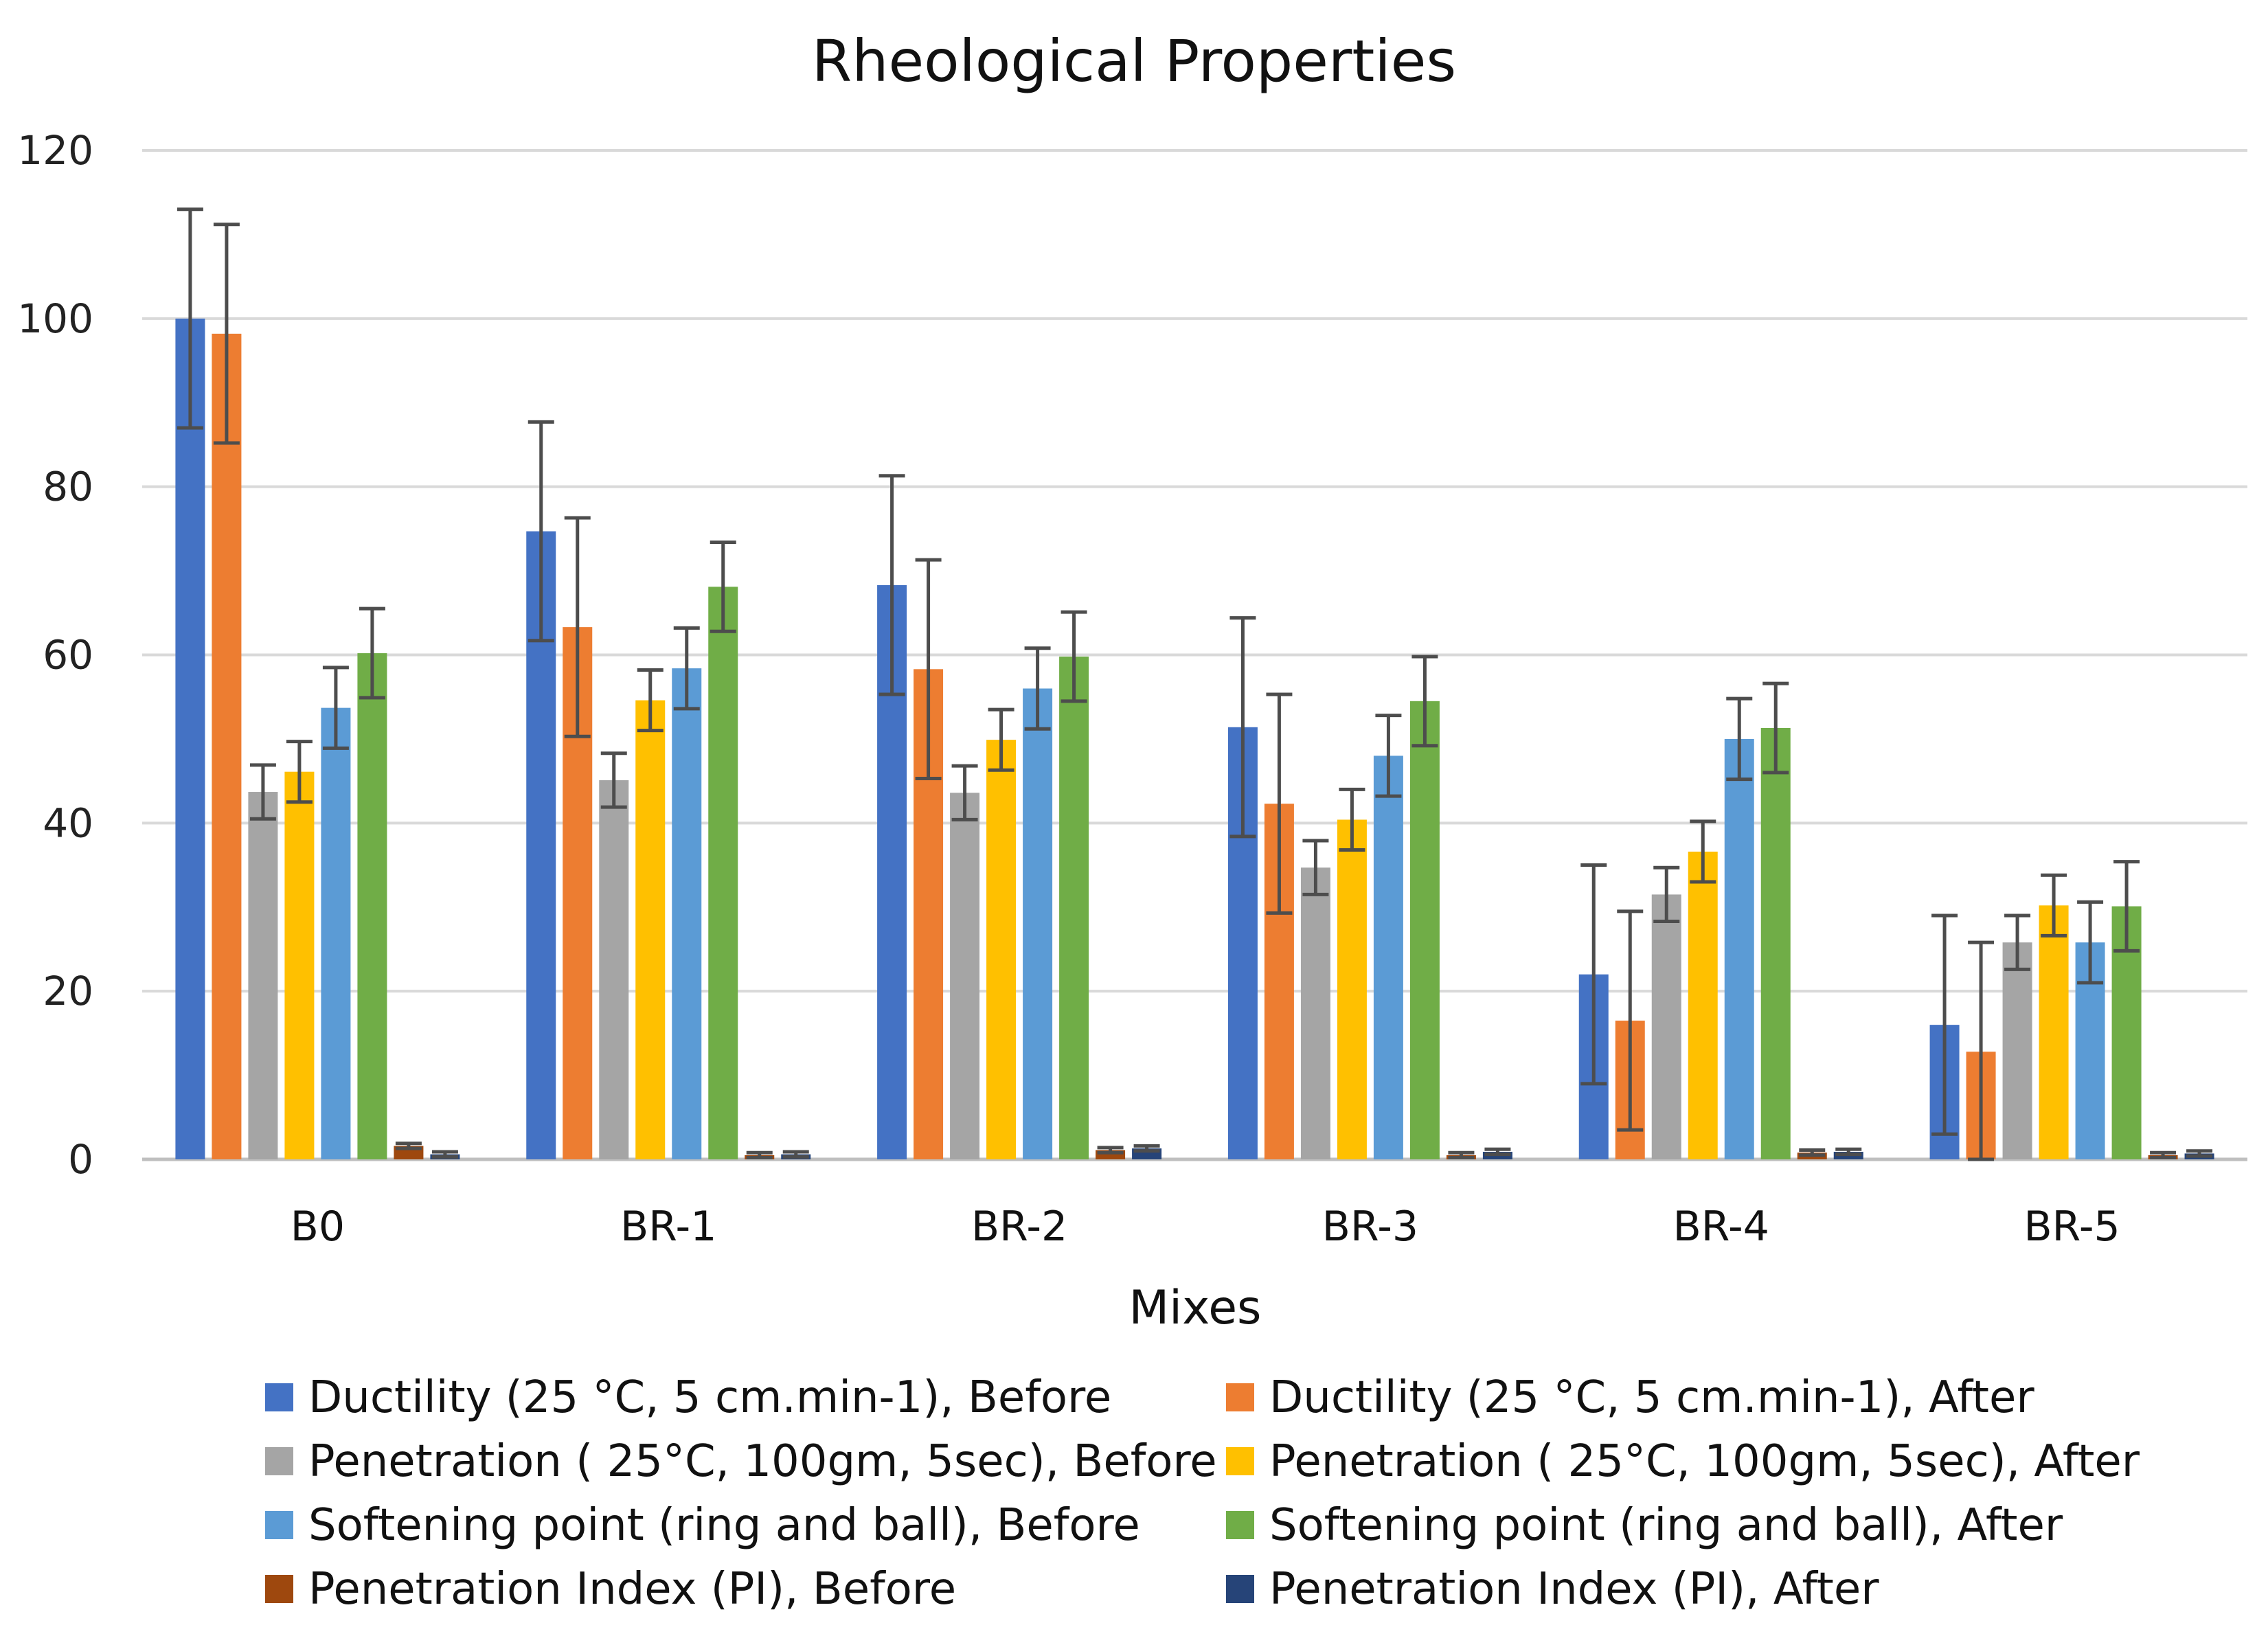 Image resolution: width=2268 pixels, height=1647 pixels. I want to click on legend-item: Softening point (ring and ball), After, so click(1644, 1526).